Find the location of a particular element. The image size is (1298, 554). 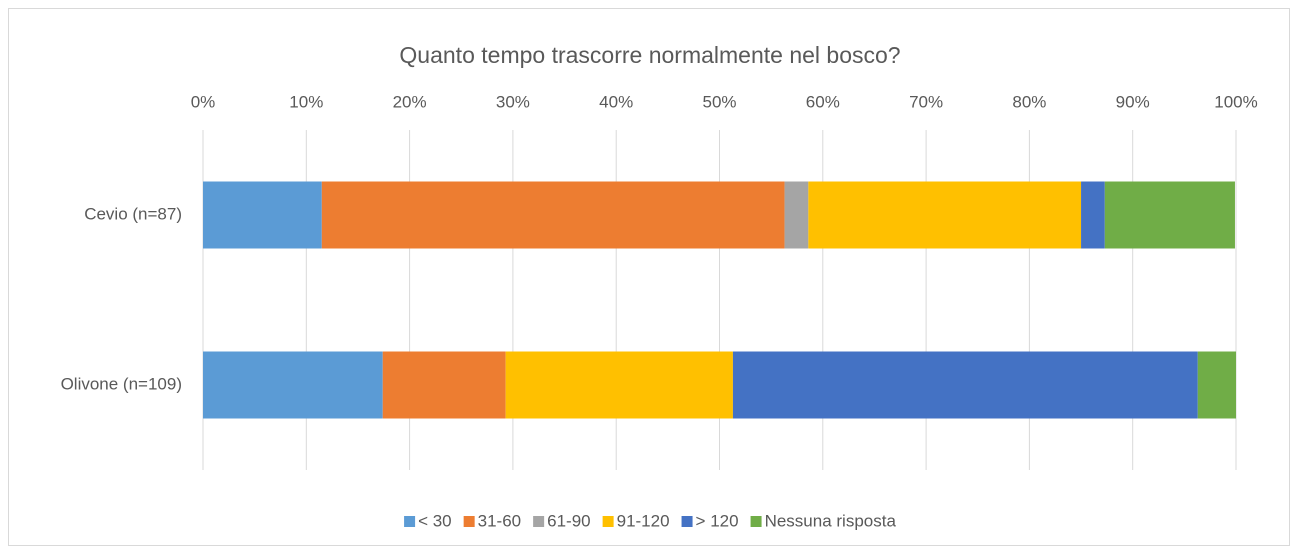

legend-label: < 30 is located at coordinates (435, 520).